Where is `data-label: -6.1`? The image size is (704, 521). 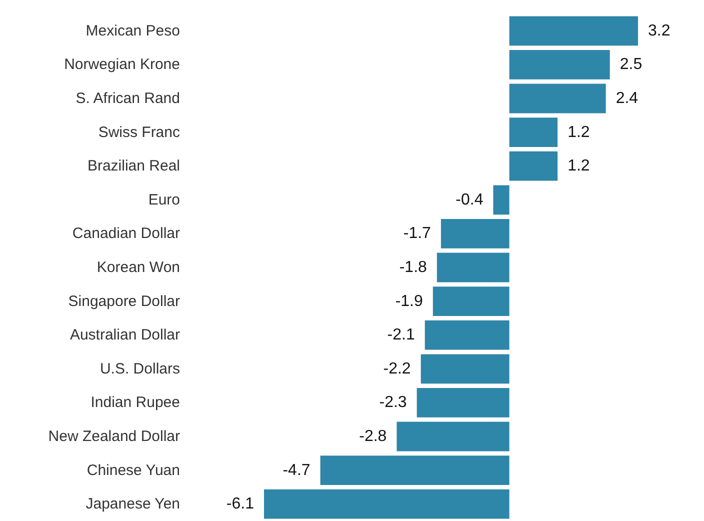
data-label: -6.1 is located at coordinates (240, 504).